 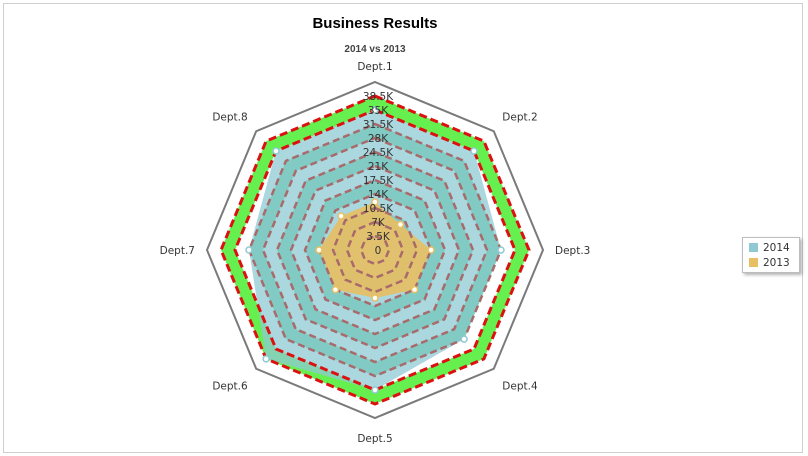 I want to click on tick-label-3: 10.5K, so click(x=378, y=209).